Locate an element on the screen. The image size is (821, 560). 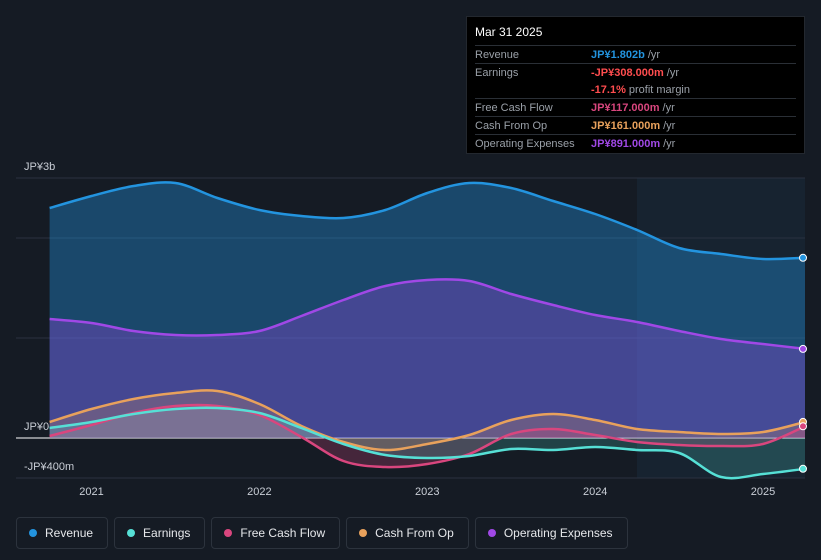
cash-from-op-area is located at coordinates (427, 420).